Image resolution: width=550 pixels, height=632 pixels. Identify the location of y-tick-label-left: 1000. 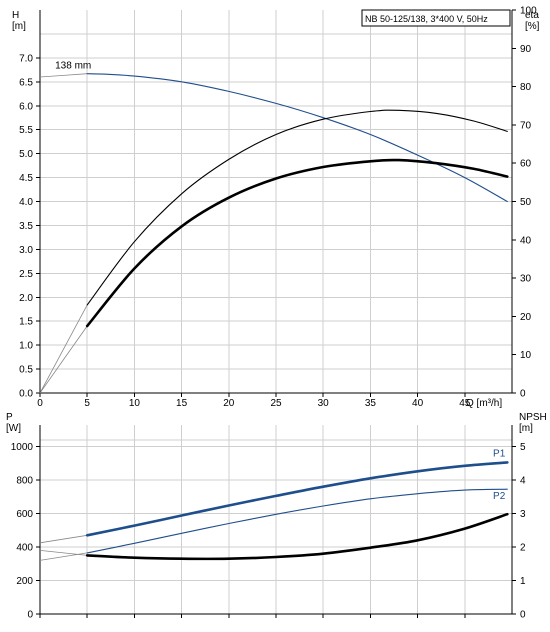
(22, 447).